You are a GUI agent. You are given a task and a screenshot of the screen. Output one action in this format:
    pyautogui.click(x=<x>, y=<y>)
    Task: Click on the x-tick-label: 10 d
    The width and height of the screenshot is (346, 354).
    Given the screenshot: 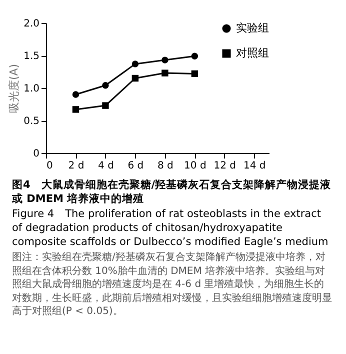 What is the action you would take?
    pyautogui.click(x=195, y=166)
    